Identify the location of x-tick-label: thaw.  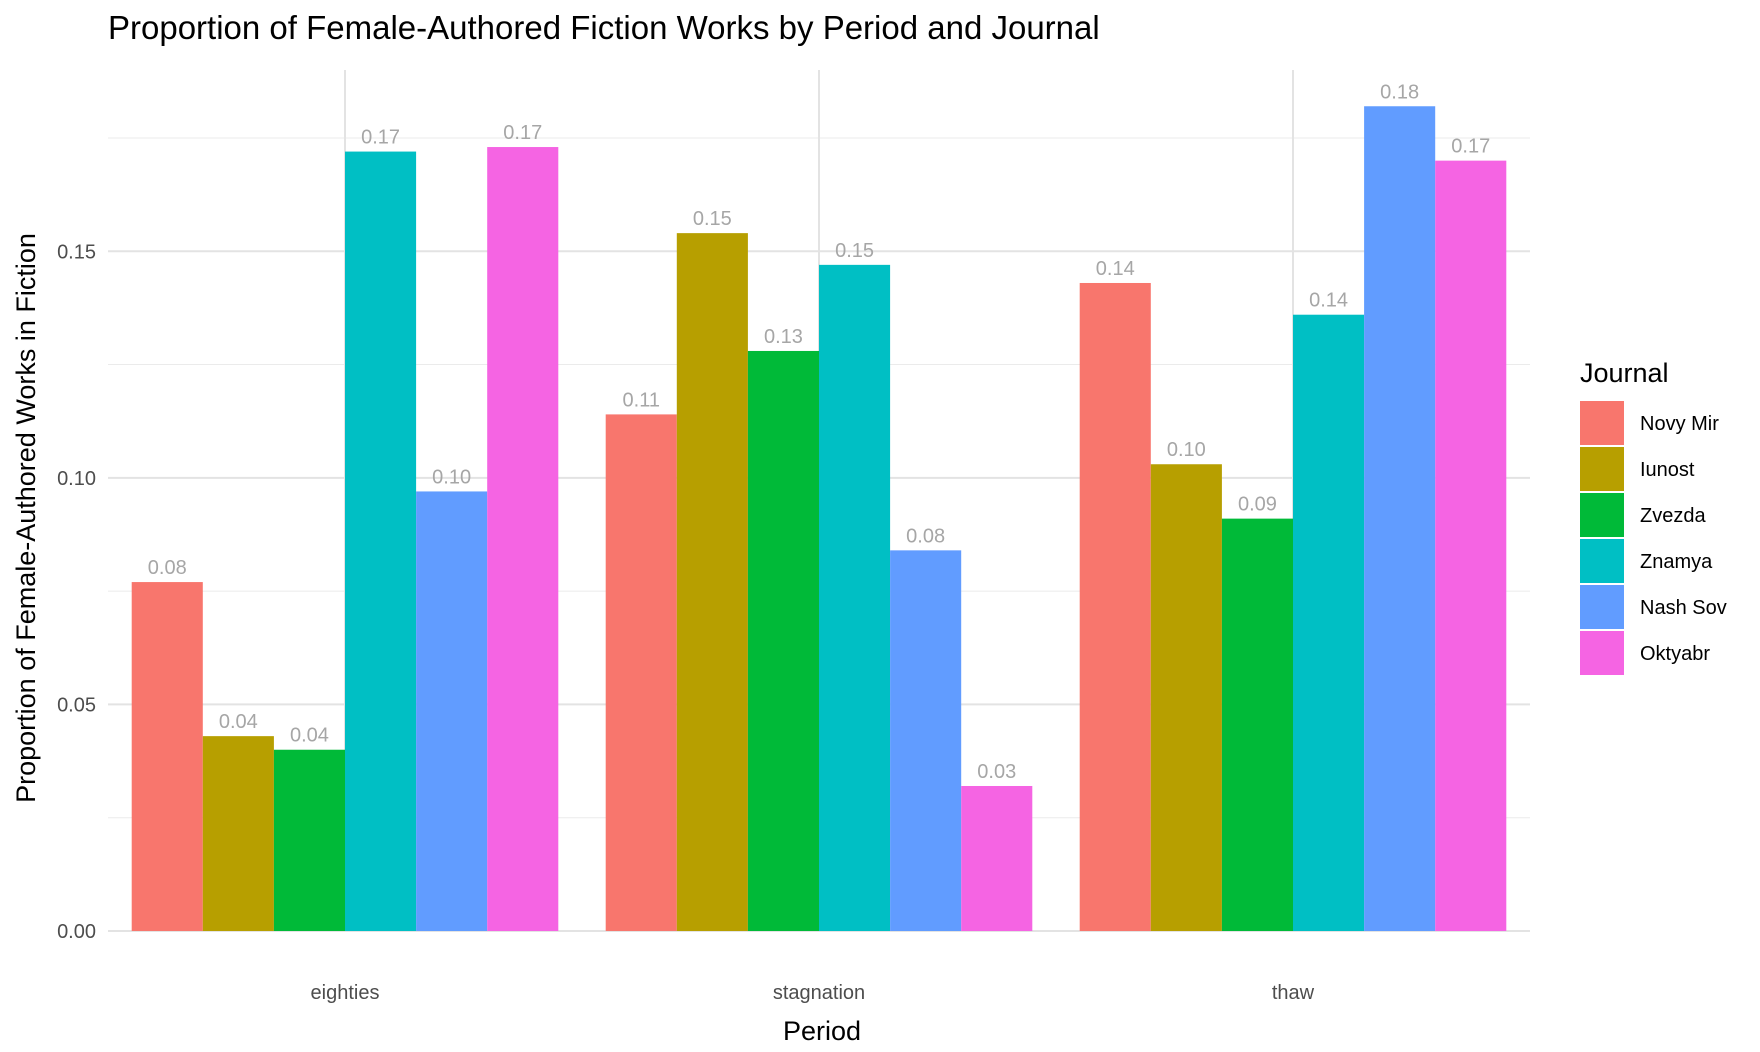
(1293, 993).